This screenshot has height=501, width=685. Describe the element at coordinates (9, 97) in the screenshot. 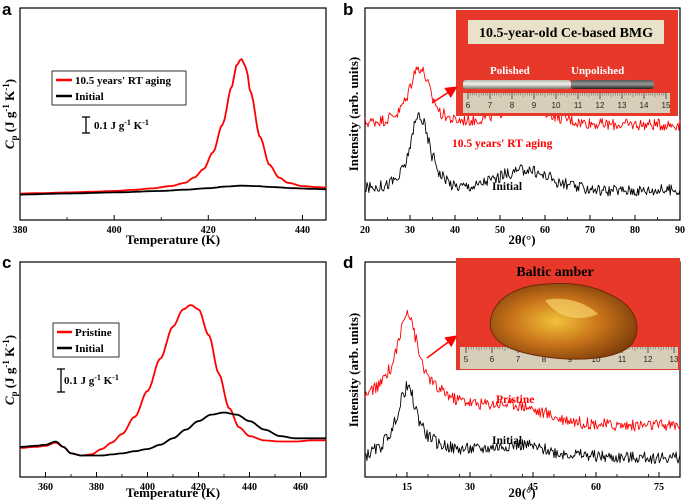

I see `panel-a-ylabel-rest2: K` at that location.